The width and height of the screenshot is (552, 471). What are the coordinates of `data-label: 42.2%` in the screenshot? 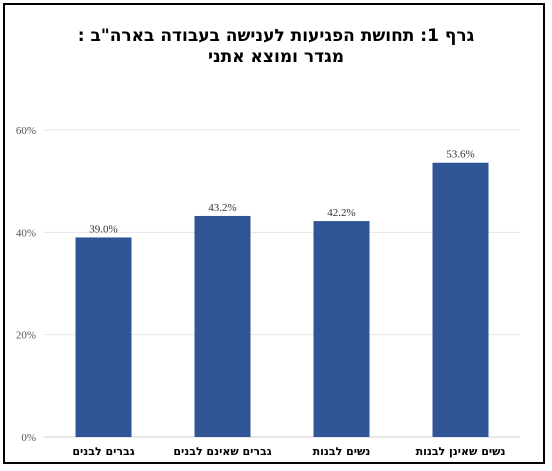 It's located at (341, 213).